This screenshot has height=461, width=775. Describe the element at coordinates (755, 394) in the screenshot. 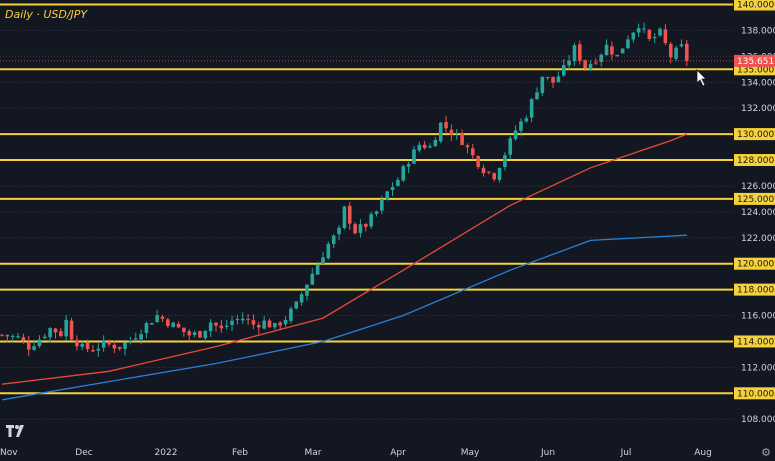

I see `level-label: 110.000` at that location.